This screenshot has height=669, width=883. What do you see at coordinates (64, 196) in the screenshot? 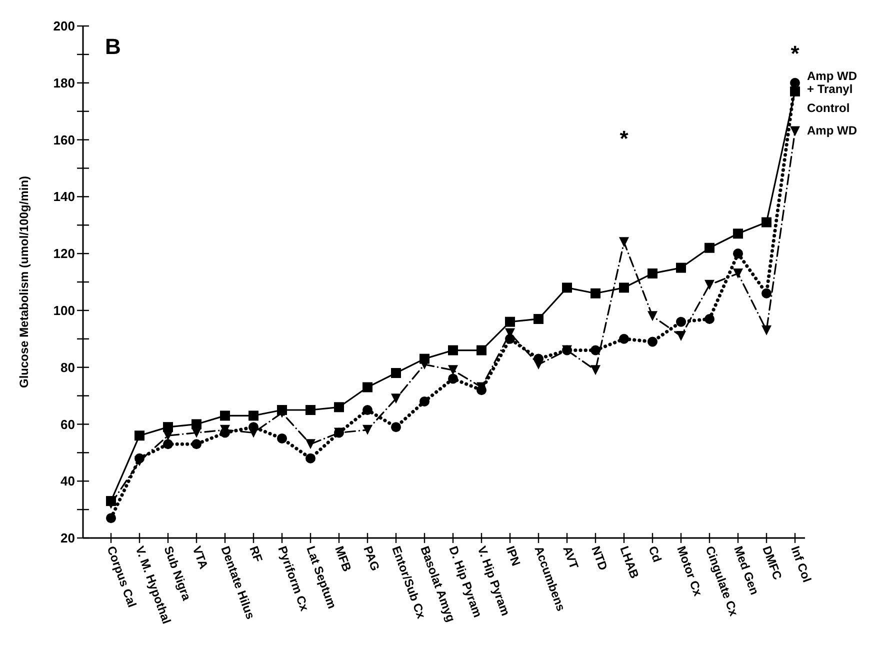
I see `y-tick-label: 140` at bounding box center [64, 196].